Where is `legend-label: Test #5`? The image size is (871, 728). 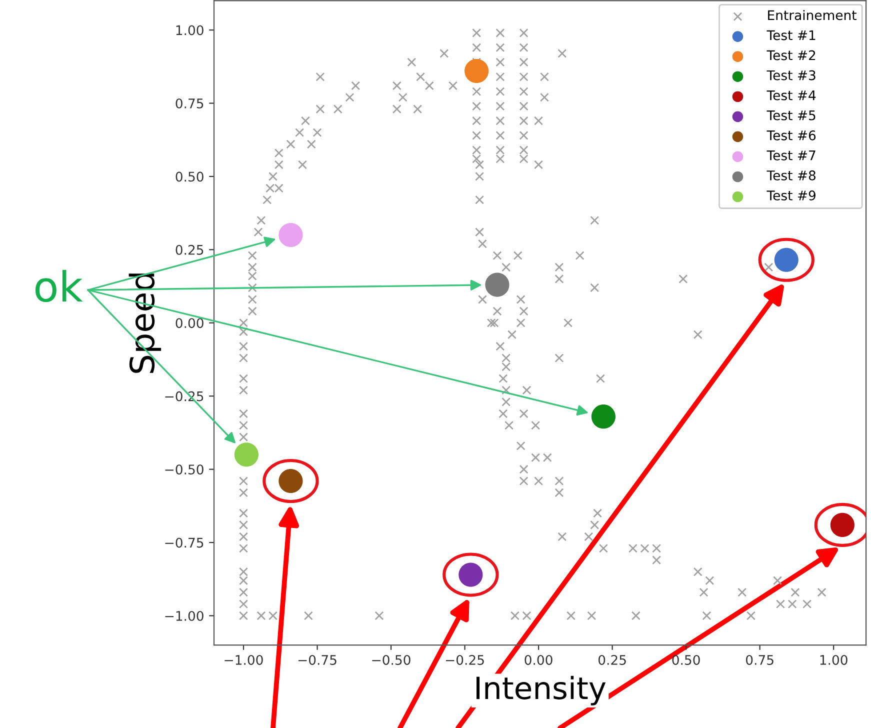
legend-label: Test #5 is located at coordinates (791, 115).